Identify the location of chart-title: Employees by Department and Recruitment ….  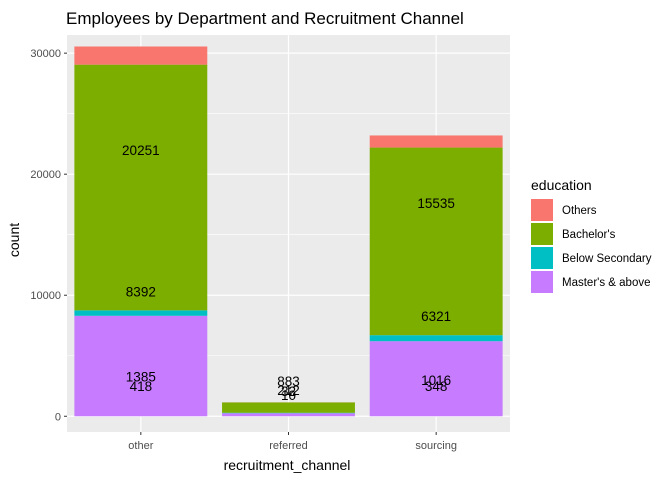
(265, 18).